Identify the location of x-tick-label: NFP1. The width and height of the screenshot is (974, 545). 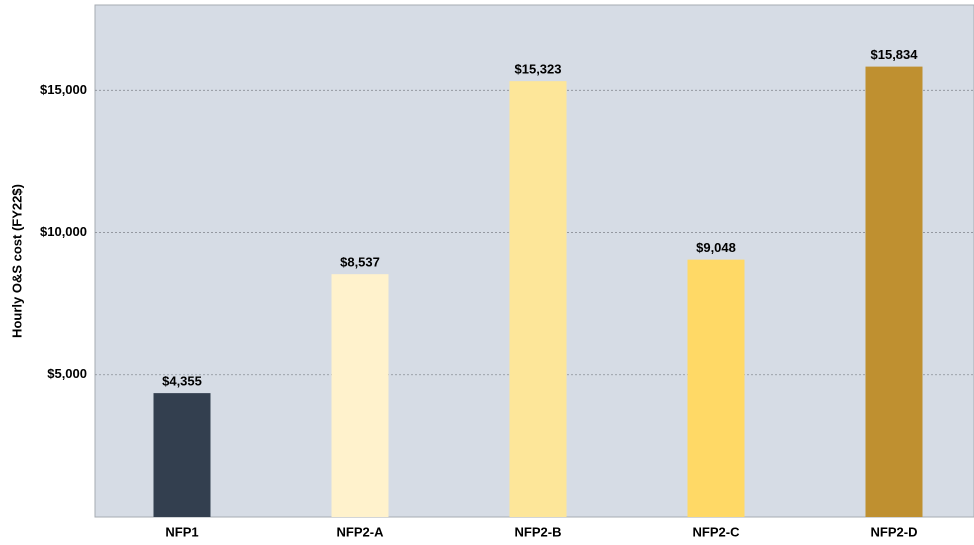
(181, 531).